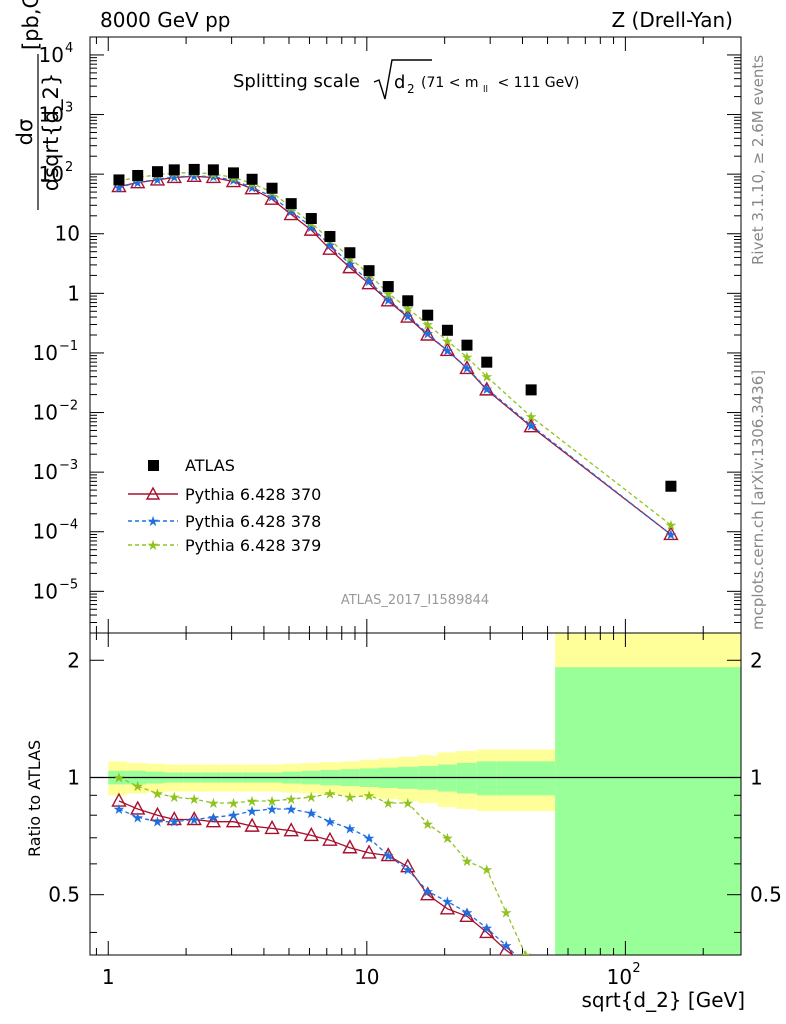  Describe the element at coordinates (766, 895) in the screenshot. I see `ratio-y-tick-label-right: 0.5` at that location.